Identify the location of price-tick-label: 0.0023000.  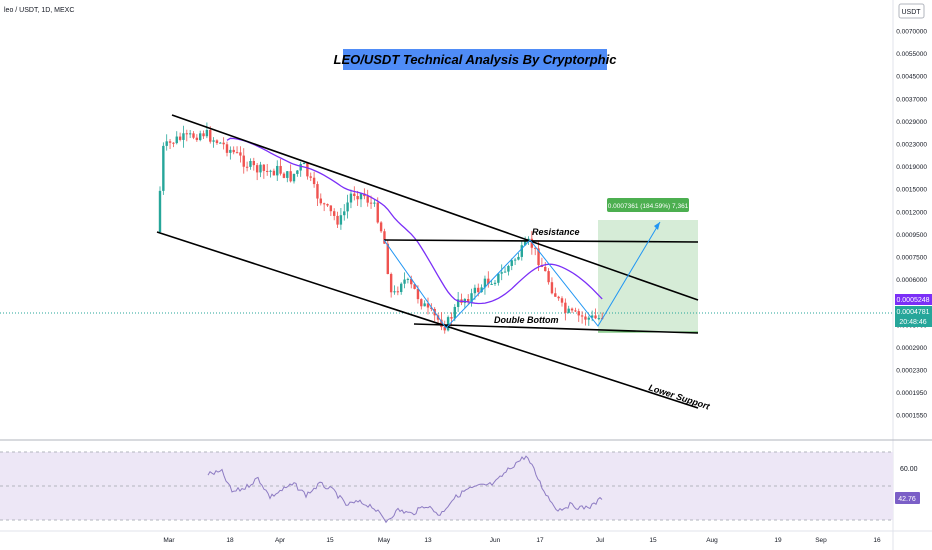
(911, 145).